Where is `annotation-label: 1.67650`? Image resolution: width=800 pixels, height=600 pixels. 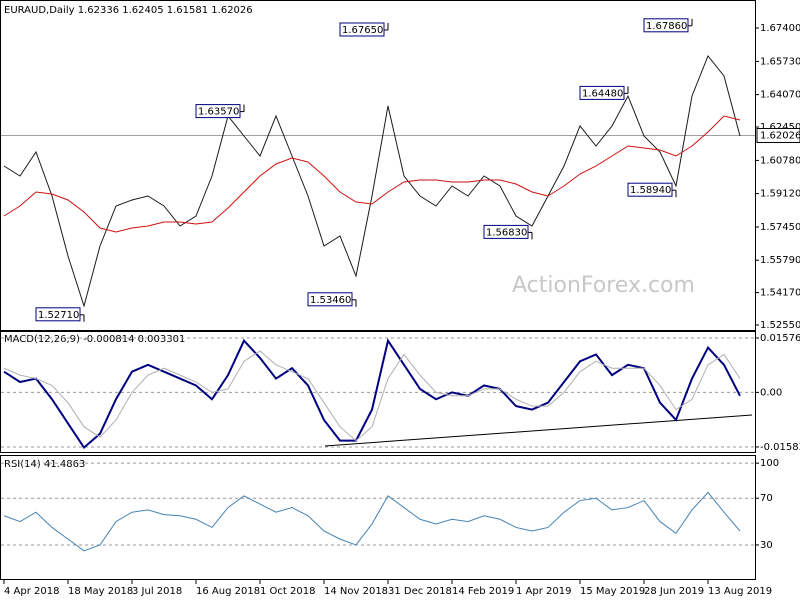
annotation-label: 1.67650 is located at coordinates (362, 30).